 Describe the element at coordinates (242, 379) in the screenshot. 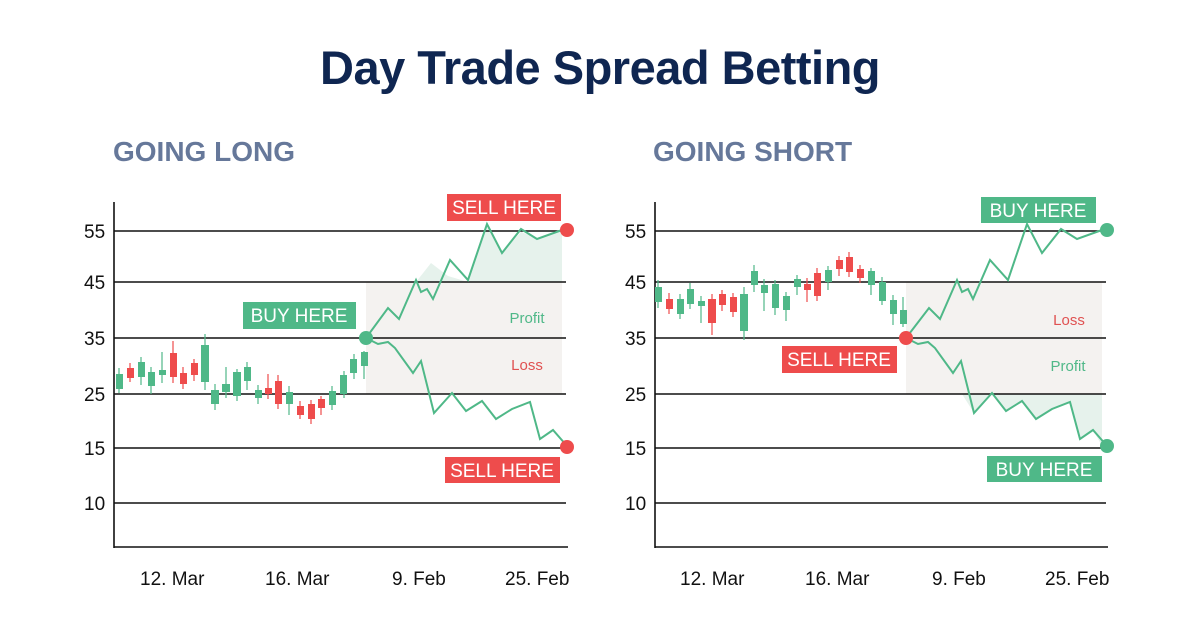

I see `left-candlesticks` at that location.